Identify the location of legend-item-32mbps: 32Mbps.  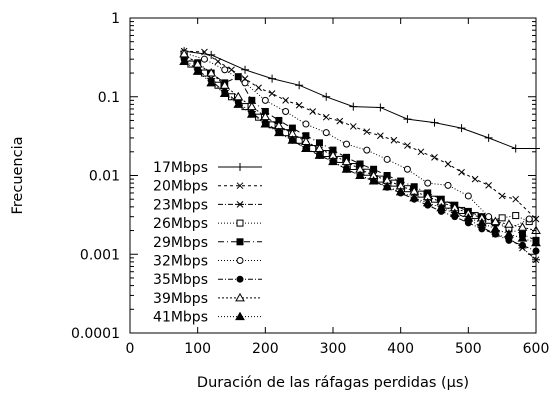
(207, 262).